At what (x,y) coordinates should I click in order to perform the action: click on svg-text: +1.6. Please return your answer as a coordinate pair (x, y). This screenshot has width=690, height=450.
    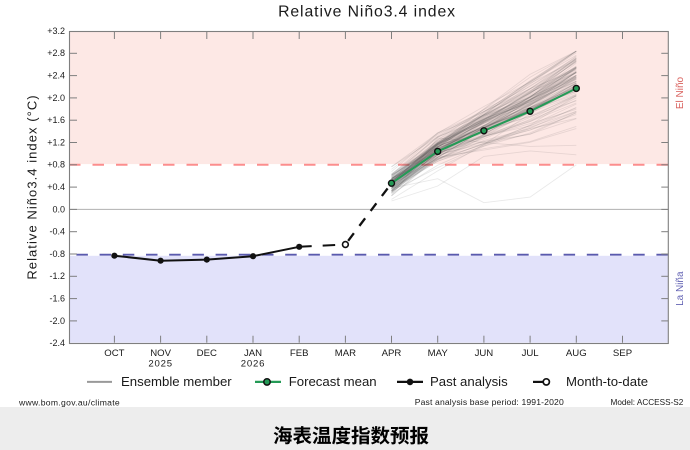
    Looking at the image, I should click on (56, 120).